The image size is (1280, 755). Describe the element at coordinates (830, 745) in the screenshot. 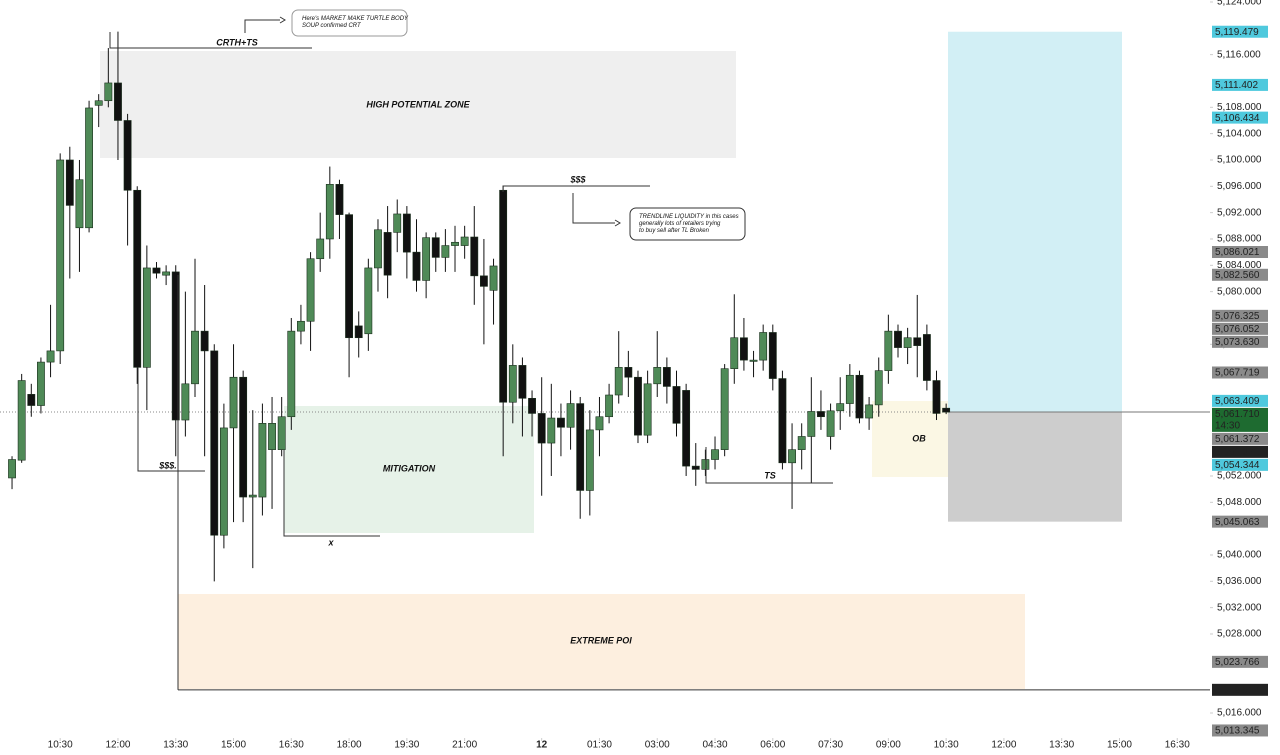

I see `x-tick-label: 07:30` at that location.